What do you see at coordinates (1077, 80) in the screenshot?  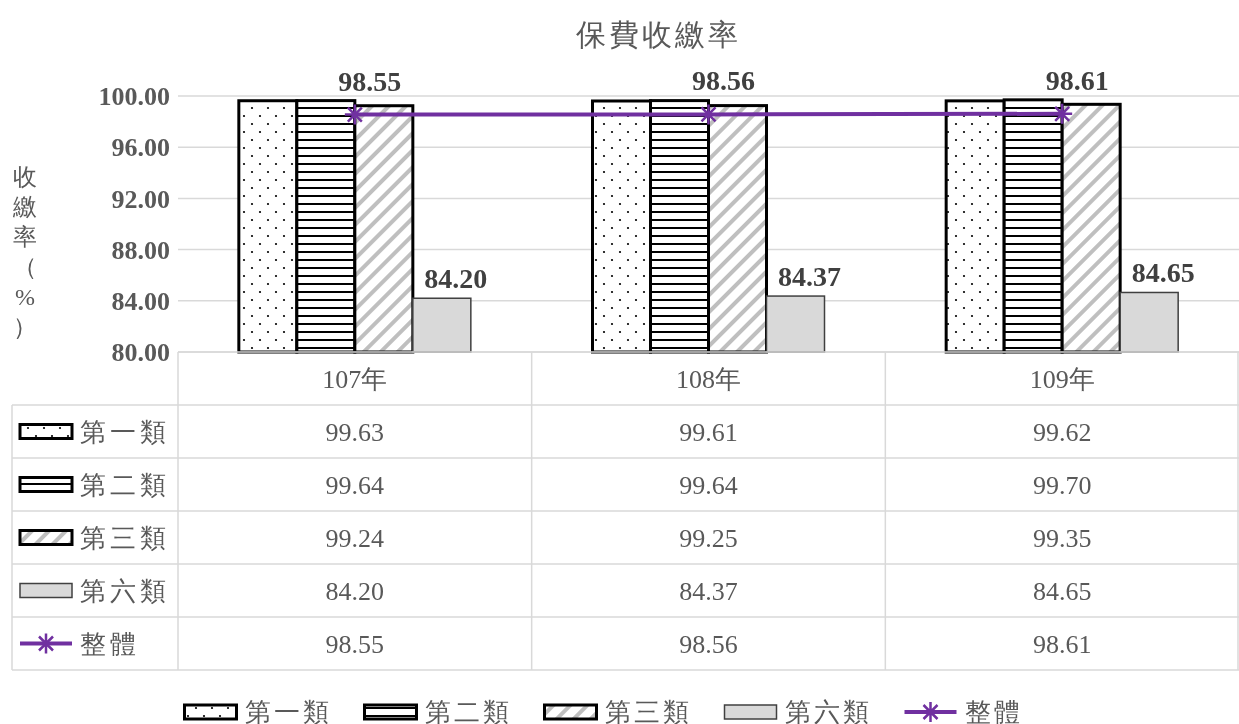 I see `text: 98.61` at bounding box center [1077, 80].